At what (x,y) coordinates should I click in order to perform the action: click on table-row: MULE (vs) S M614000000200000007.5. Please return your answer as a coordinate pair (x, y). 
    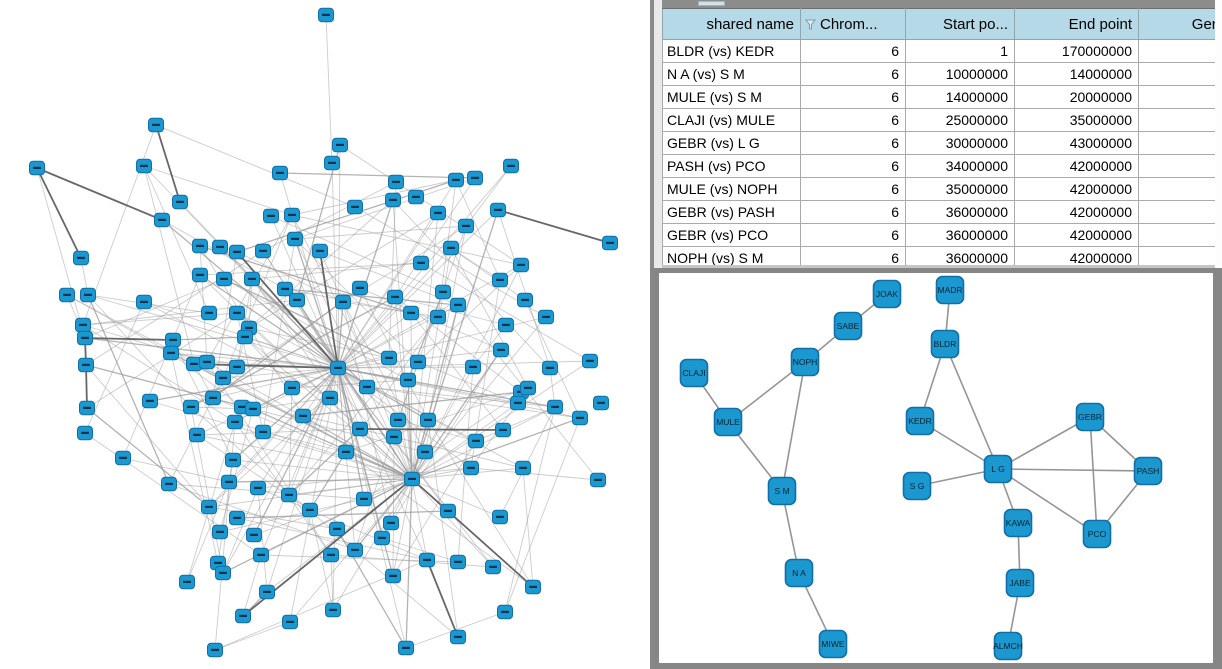
    Looking at the image, I should click on (942, 97).